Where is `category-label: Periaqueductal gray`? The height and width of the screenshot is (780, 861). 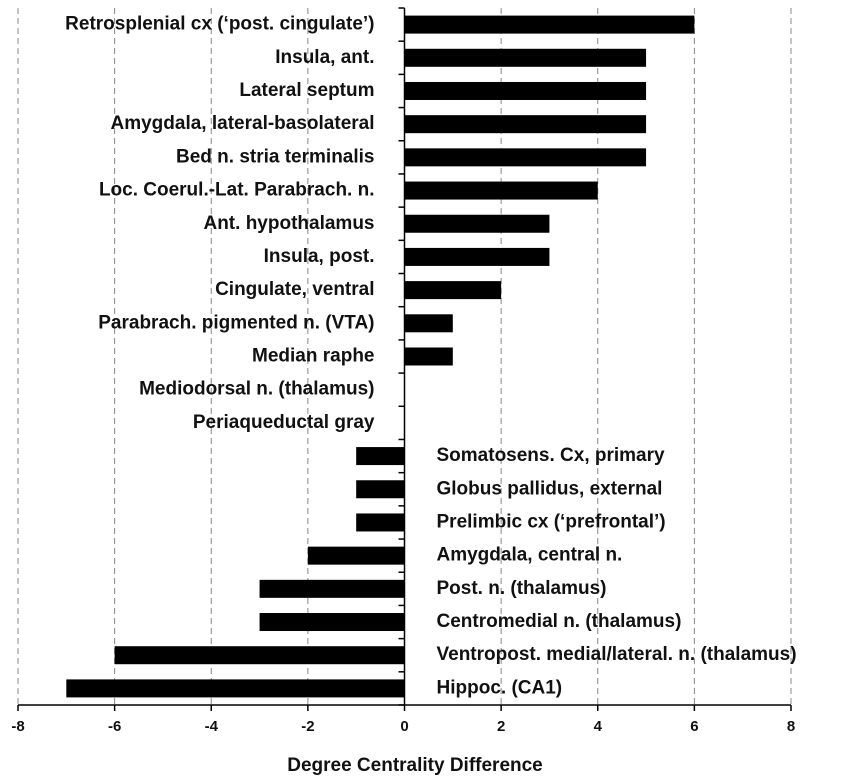
category-label: Periaqueductal gray is located at coordinates (284, 422).